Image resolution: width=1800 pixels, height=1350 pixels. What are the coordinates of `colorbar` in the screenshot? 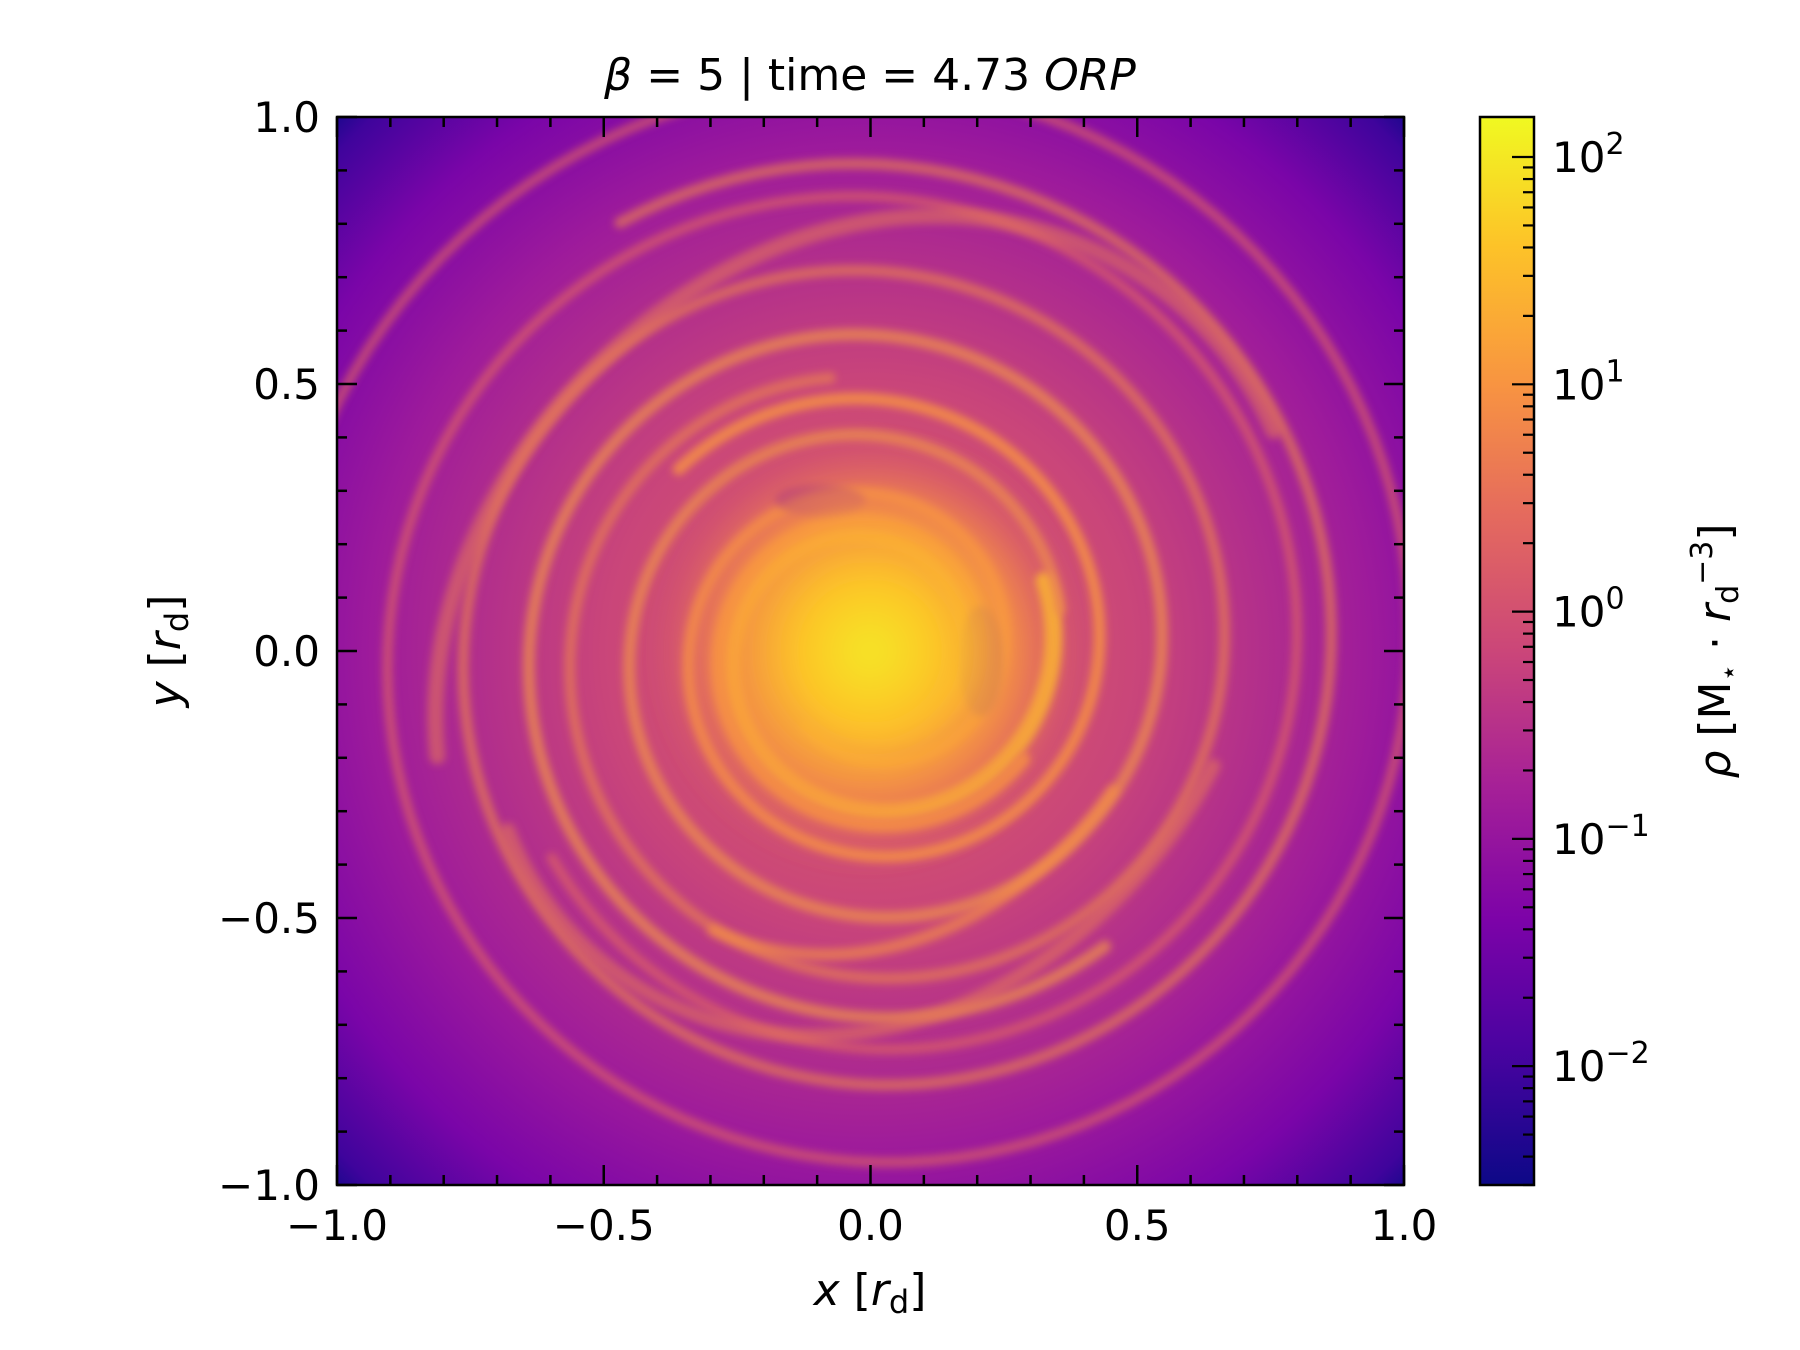 It's located at (1507, 651).